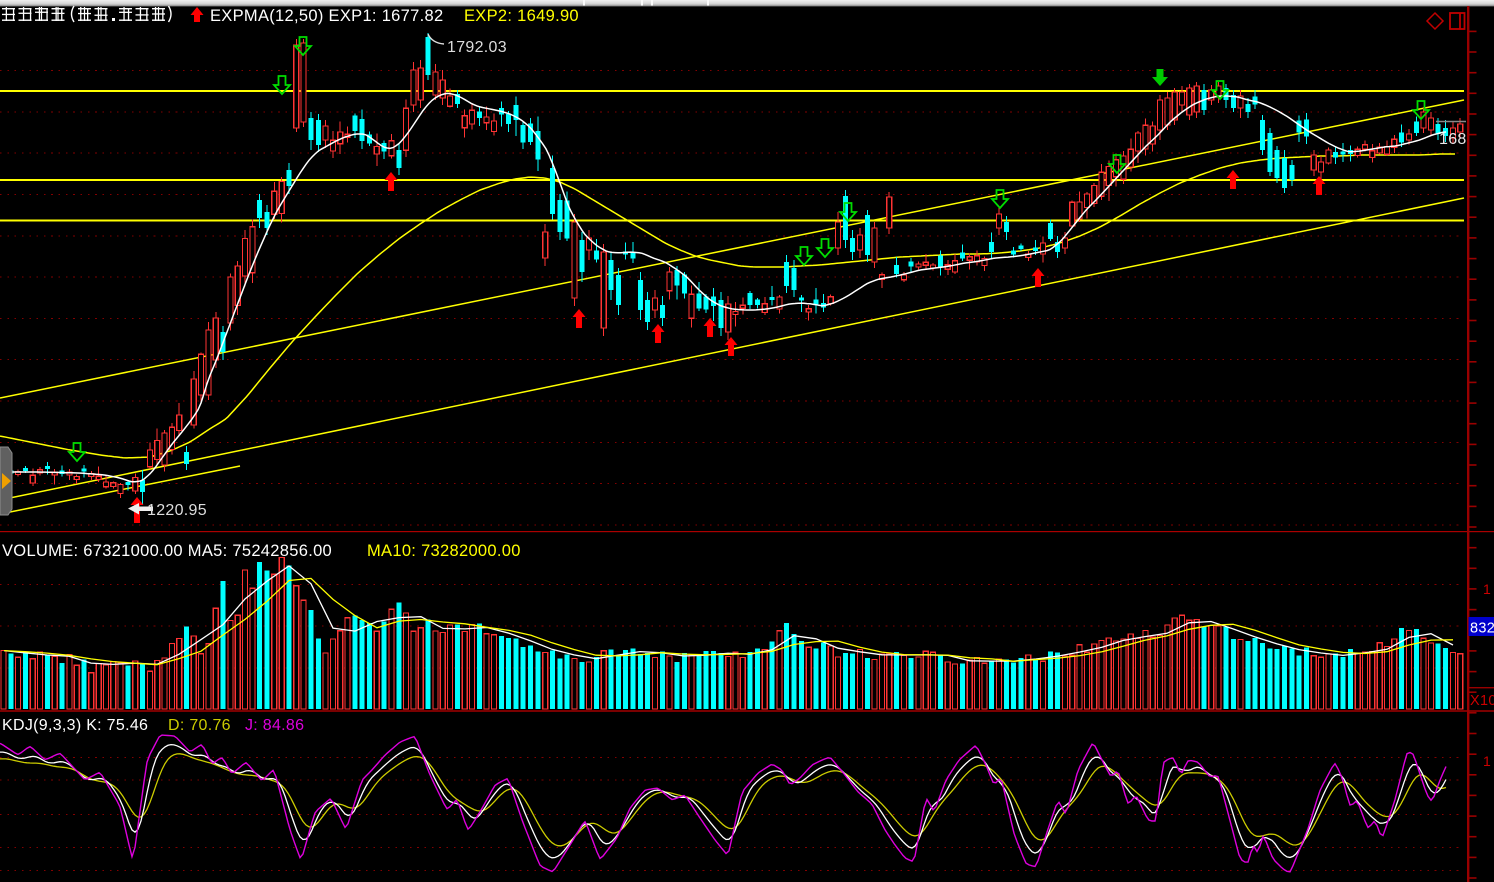 This screenshot has height=882, width=1494. What do you see at coordinates (177, 510) in the screenshot?
I see `svg-text: 1220.95` at bounding box center [177, 510].